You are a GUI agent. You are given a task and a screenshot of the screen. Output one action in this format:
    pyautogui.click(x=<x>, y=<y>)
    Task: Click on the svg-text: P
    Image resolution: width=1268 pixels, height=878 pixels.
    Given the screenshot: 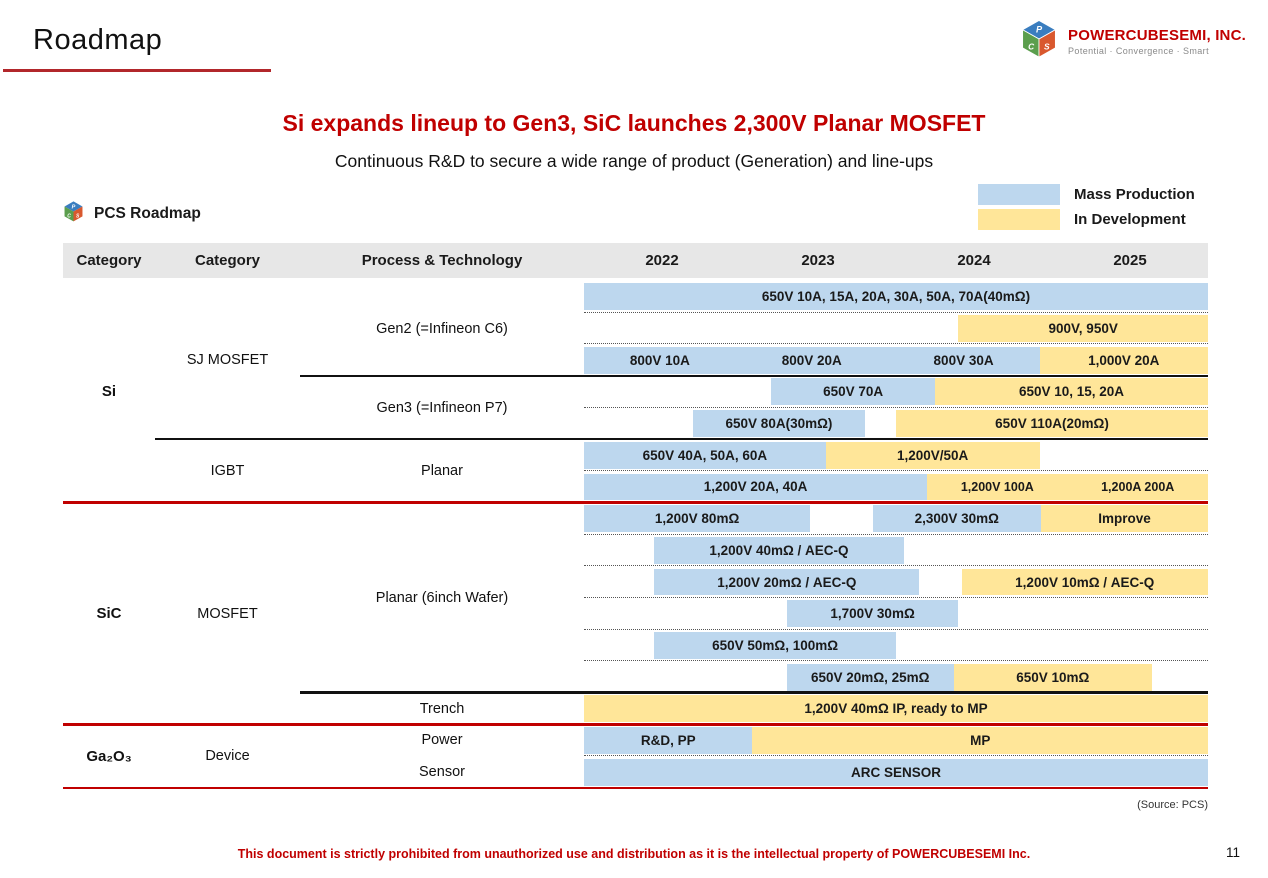 What is the action you would take?
    pyautogui.click(x=1039, y=29)
    